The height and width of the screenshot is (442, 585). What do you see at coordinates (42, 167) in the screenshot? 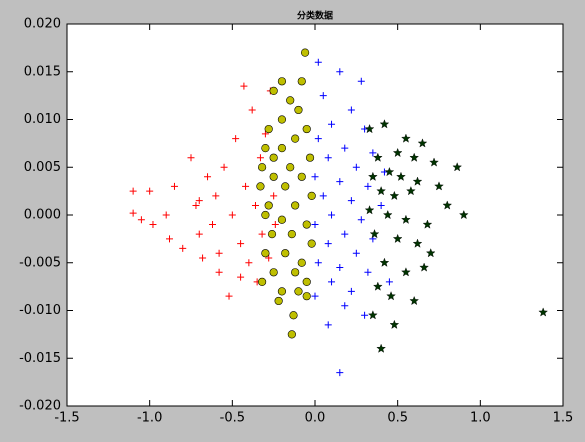
I see `y-tick-label: 0.005` at bounding box center [42, 167].